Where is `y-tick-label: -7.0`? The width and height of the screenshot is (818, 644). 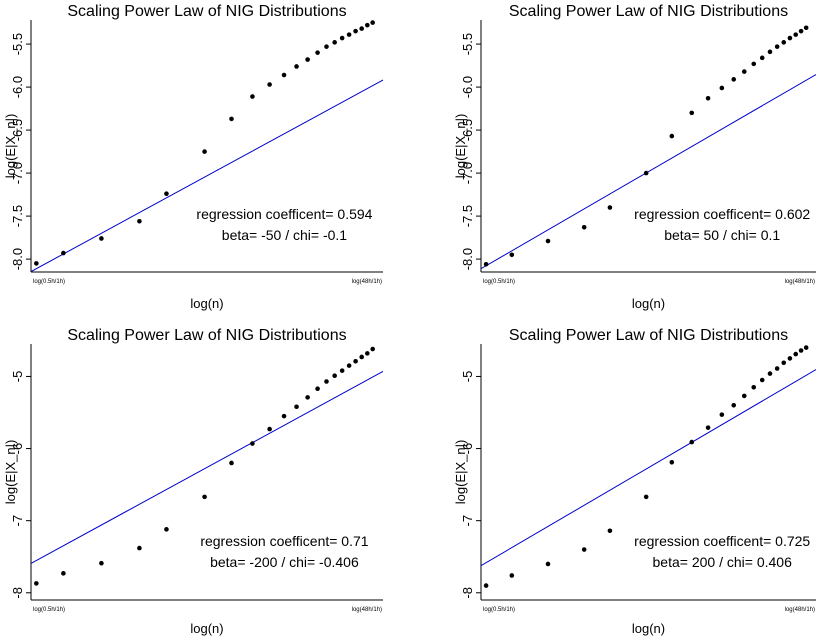 y-tick-label: -7.0 is located at coordinates (17, 173).